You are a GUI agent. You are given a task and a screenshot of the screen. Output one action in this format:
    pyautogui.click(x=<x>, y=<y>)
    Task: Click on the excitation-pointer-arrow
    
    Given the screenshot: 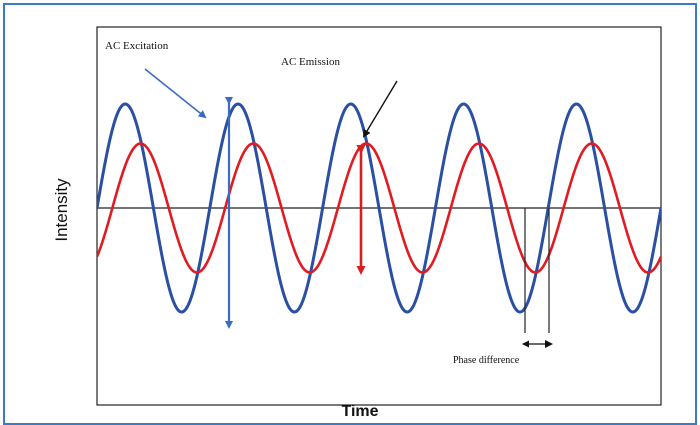 What is the action you would take?
    pyautogui.click(x=175, y=93)
    